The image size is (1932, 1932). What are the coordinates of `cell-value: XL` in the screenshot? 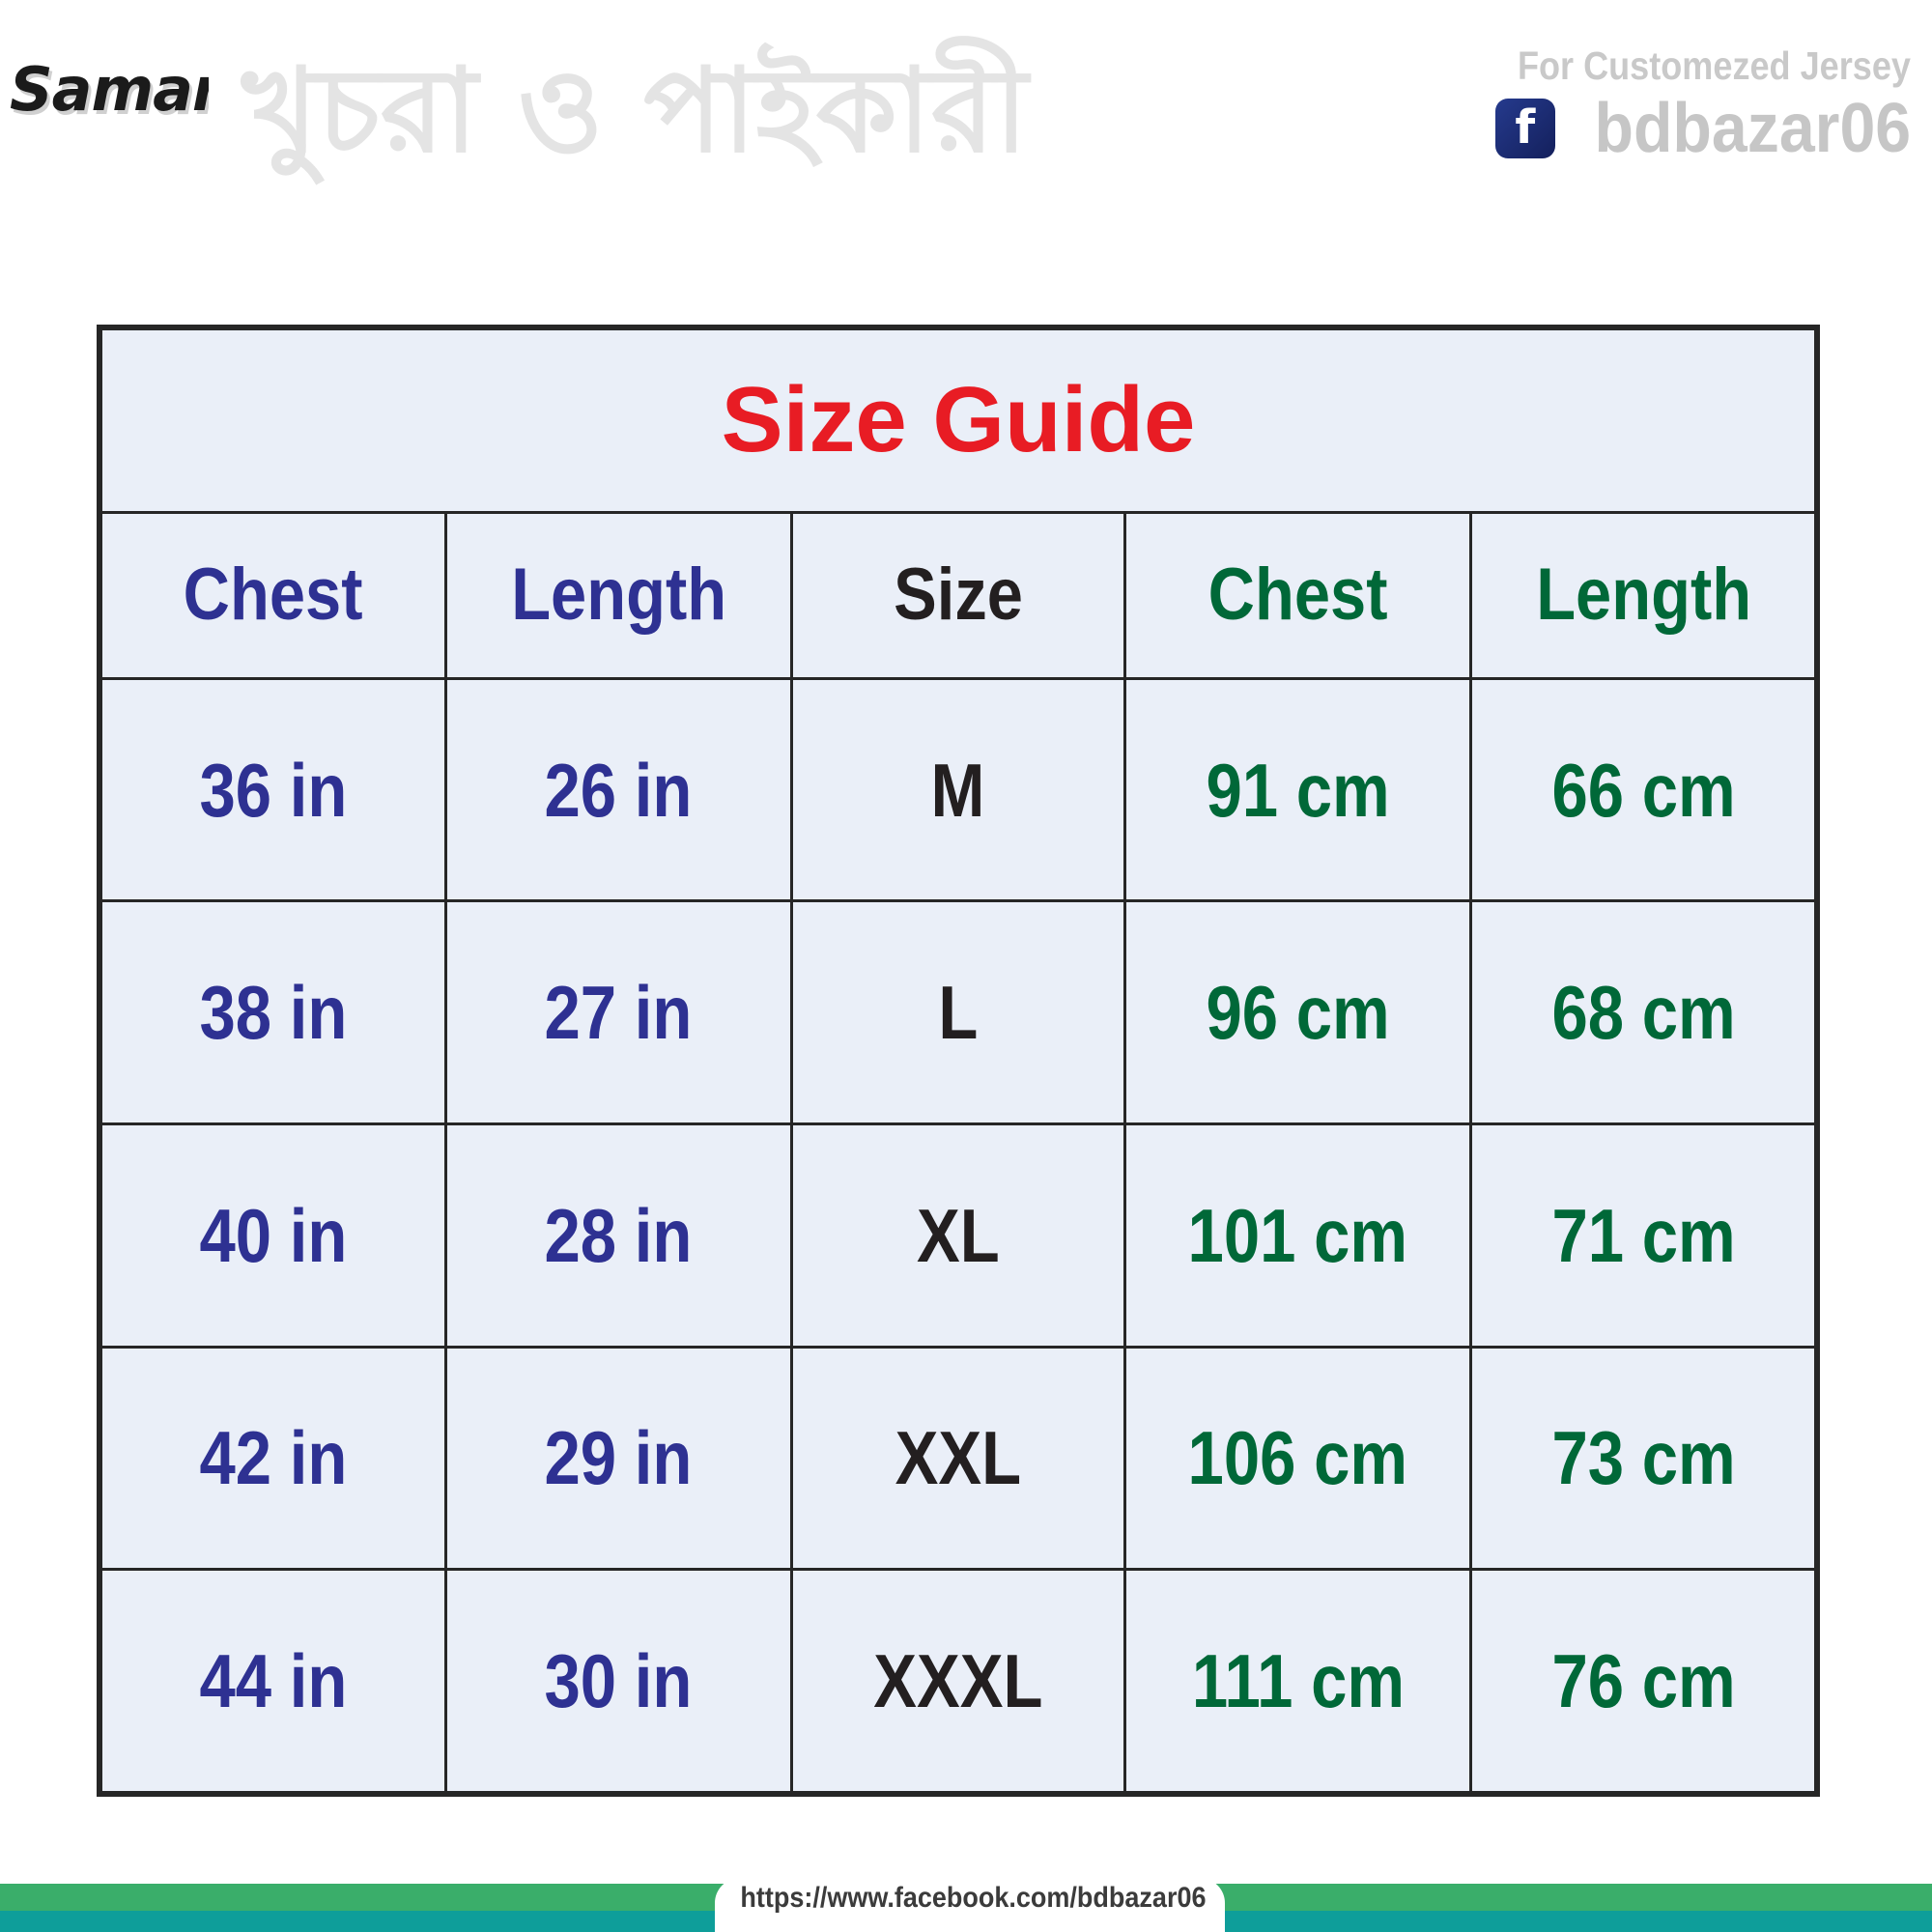 It's located at (958, 1235).